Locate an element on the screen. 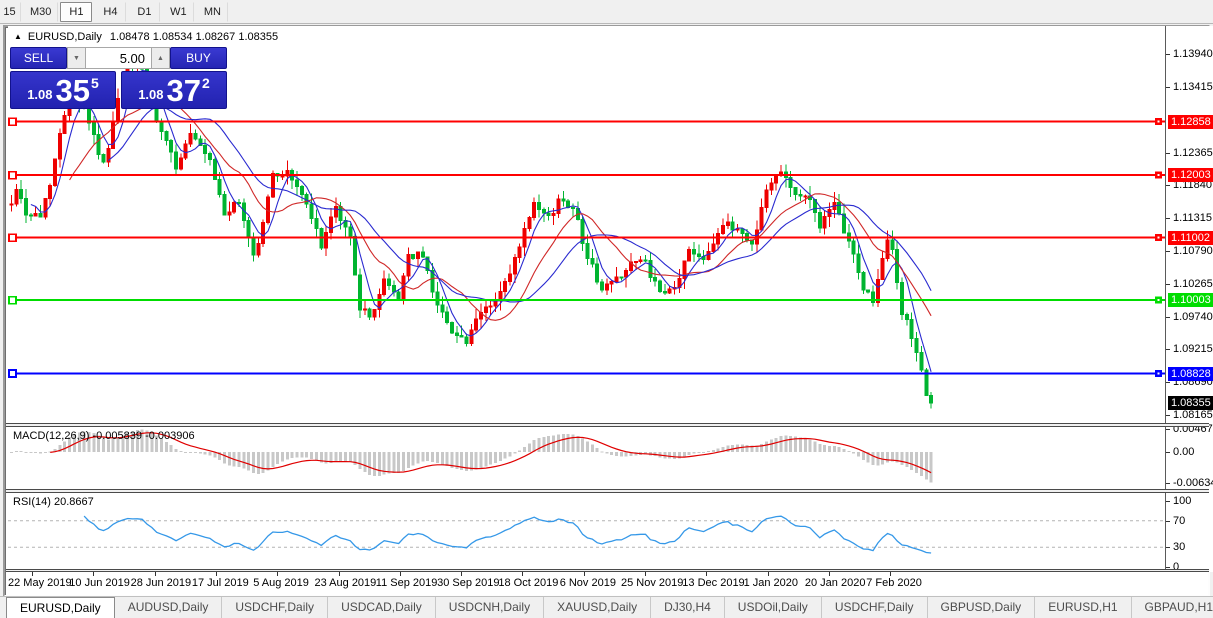  chart-symbol-label: EURUSD,Daily is located at coordinates (64, 37).